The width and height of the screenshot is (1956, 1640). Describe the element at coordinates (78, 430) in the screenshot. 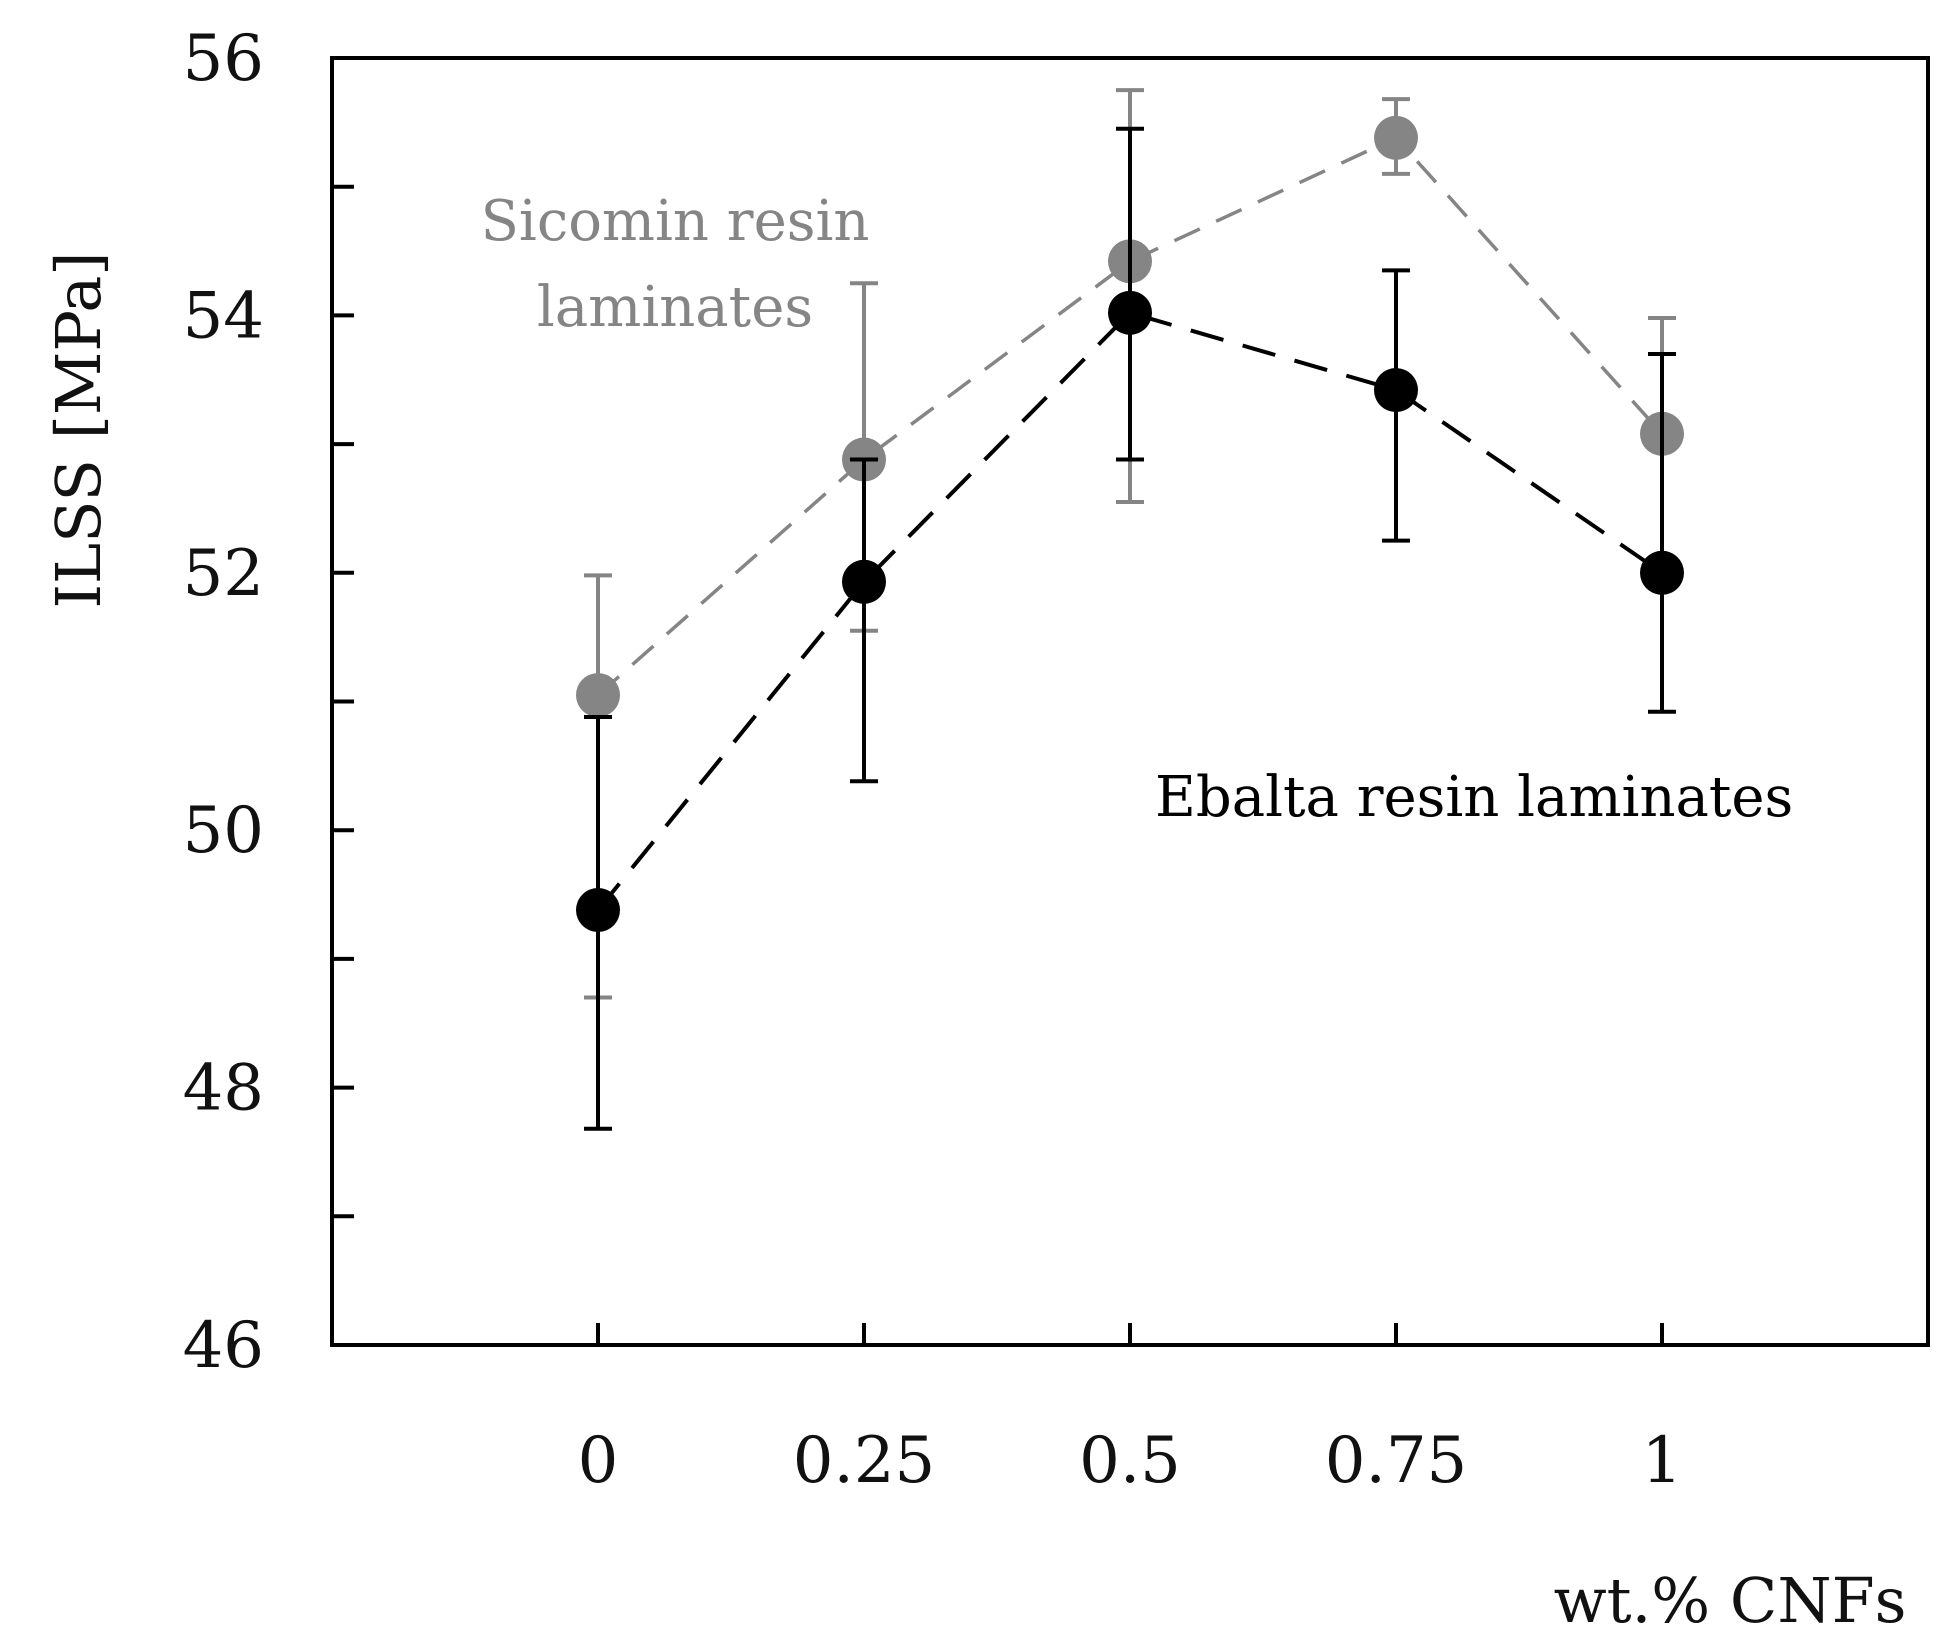

I see `y-axis-title: ILSS [MPa]` at that location.